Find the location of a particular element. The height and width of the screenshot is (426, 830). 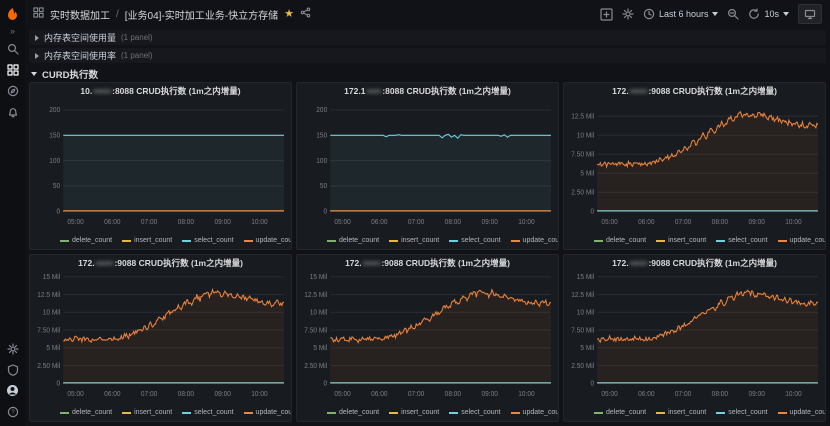

svg-text: 10:00 is located at coordinates (526, 222).